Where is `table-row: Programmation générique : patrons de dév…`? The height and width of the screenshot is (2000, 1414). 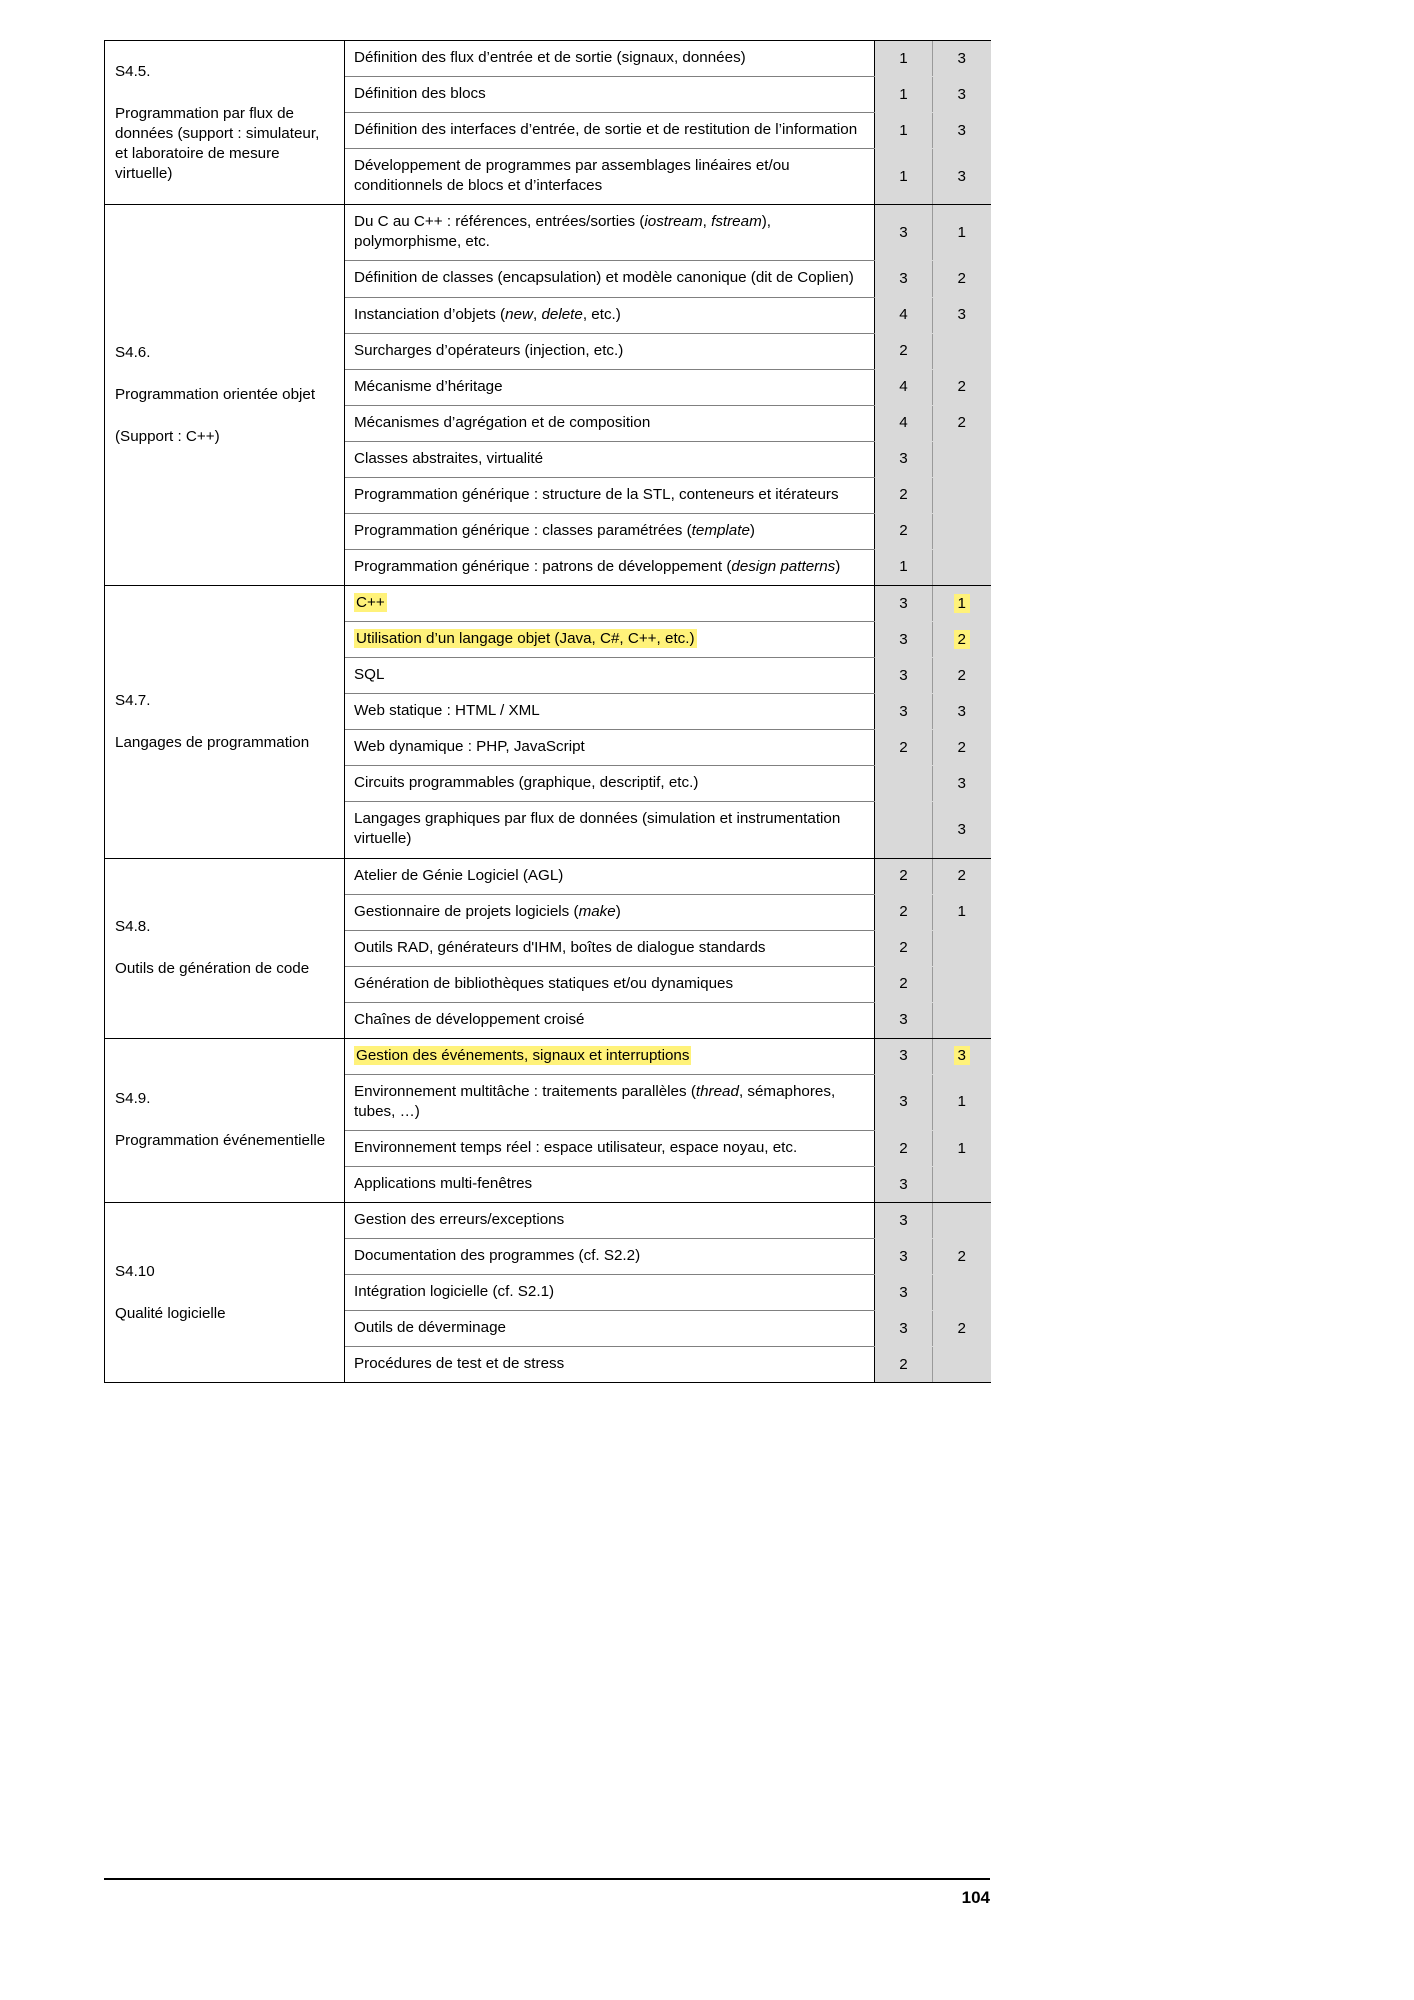
table-row: Programmation générique : patrons de dév… is located at coordinates (548, 567).